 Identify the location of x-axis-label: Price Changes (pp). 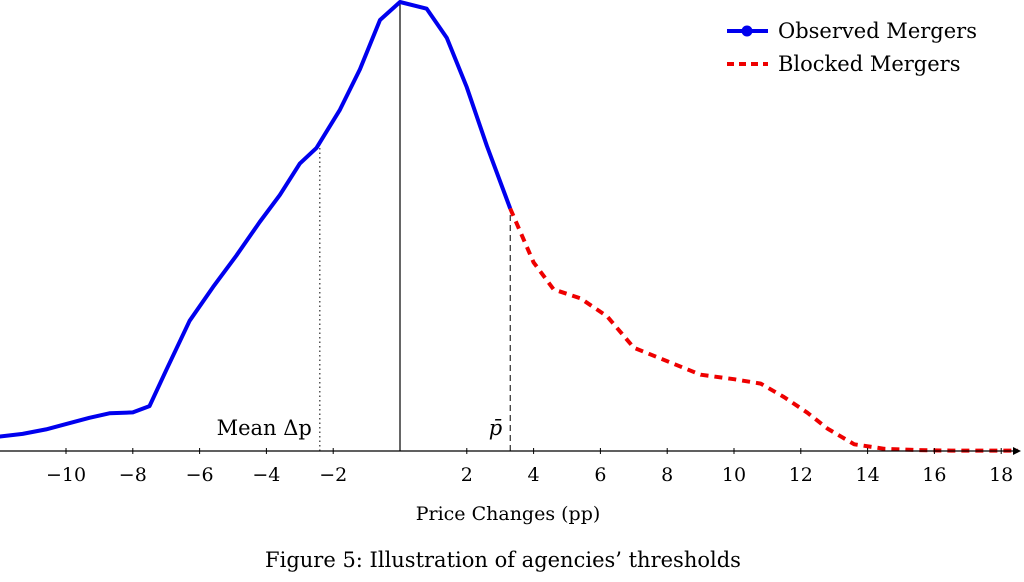
(508, 514).